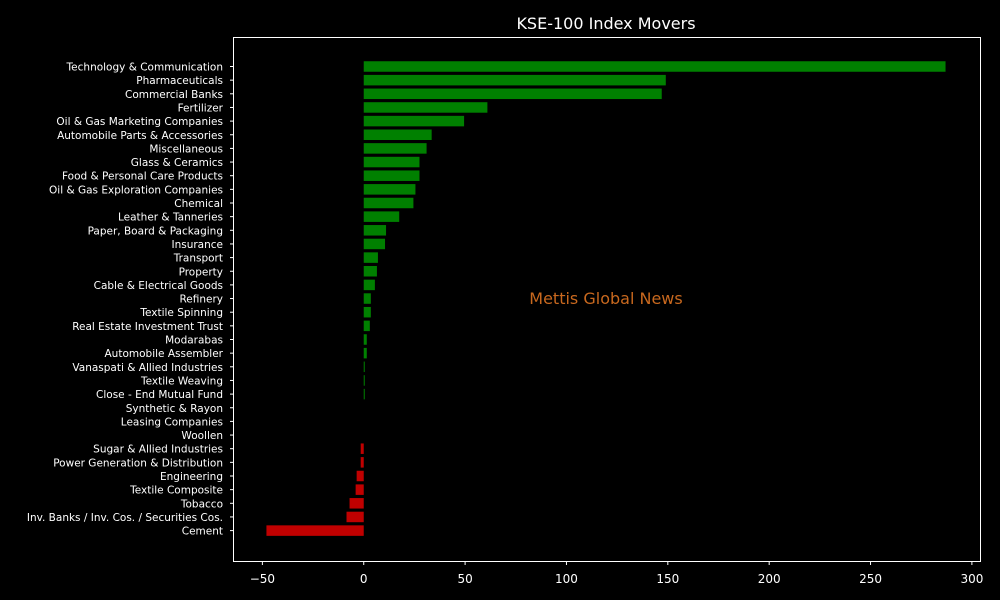  What do you see at coordinates (170, 218) in the screenshot?
I see `category-label: Leather & Tanneries` at bounding box center [170, 218].